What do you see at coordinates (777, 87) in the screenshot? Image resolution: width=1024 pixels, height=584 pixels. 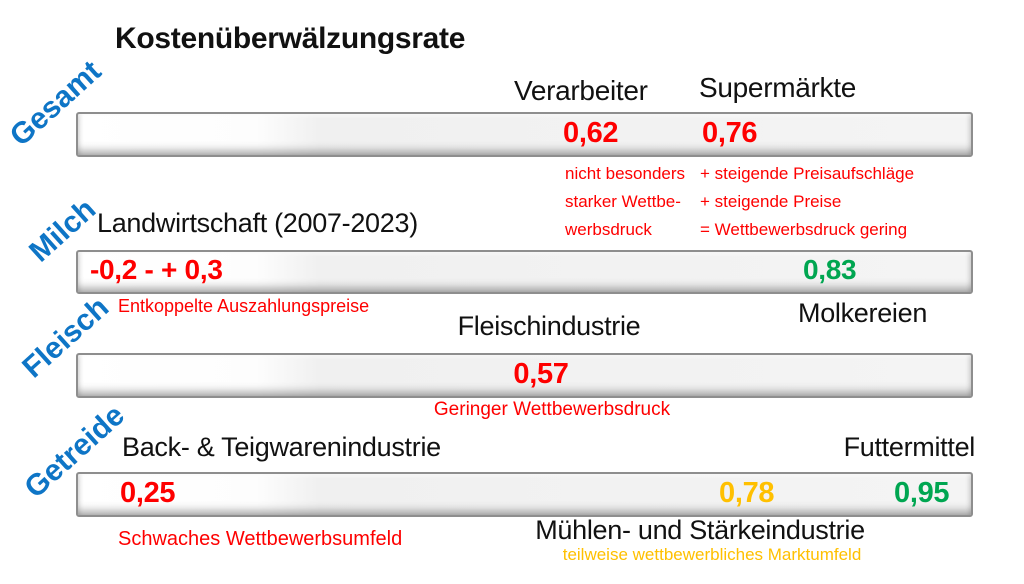 I see `header-supermaerkte: Supermärkte` at bounding box center [777, 87].